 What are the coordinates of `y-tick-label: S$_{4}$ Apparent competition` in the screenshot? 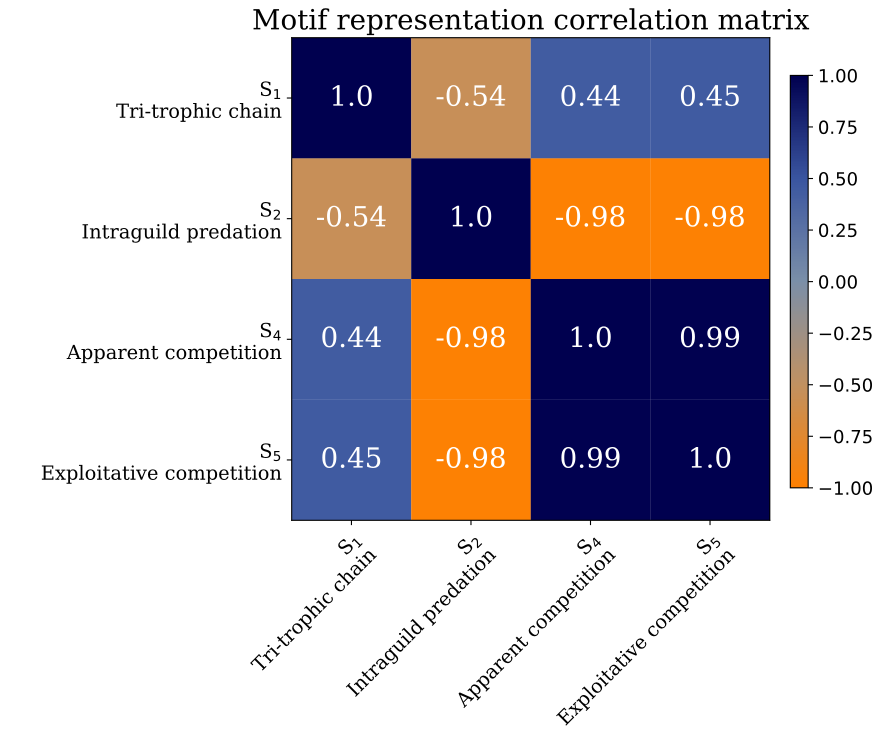 It's located at (174, 343).